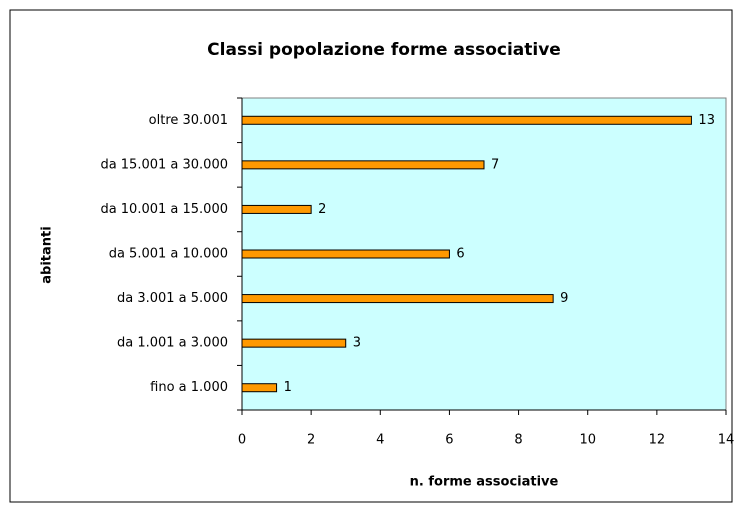 The height and width of the screenshot is (512, 743). Describe the element at coordinates (172, 298) in the screenshot. I see `y-tick-label: da 3.001 a 5.000` at that location.